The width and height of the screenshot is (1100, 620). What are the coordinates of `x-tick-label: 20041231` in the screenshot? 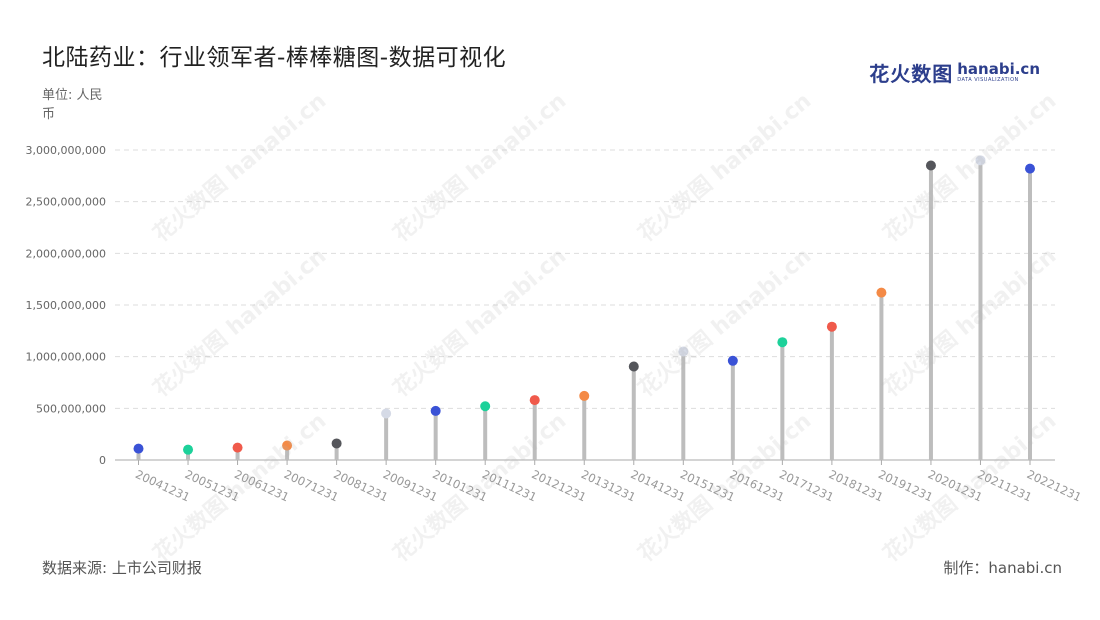 It's located at (162, 485).